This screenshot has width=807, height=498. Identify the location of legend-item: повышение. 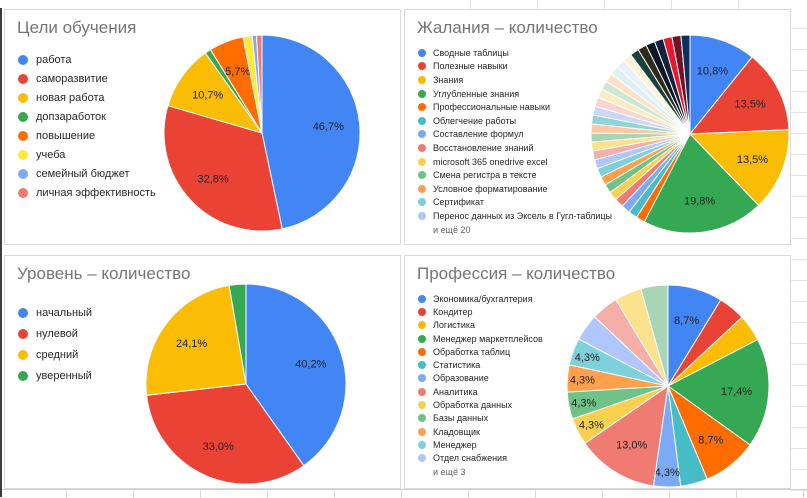
(87, 135).